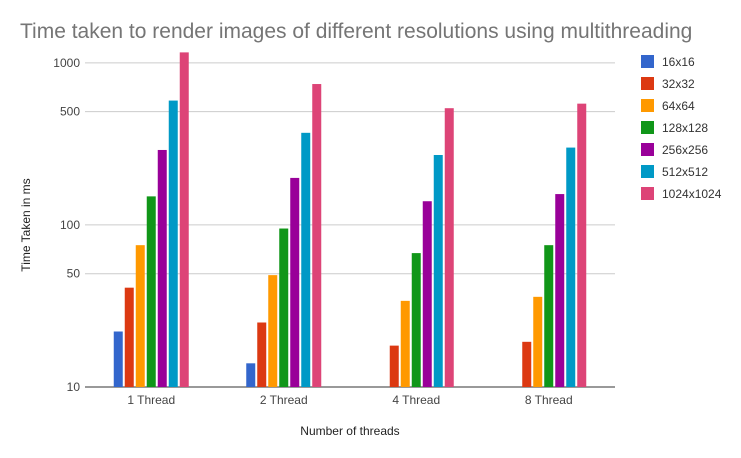 This screenshot has width=741, height=458. I want to click on x-axis-ticks: 1 Thread 2 Thread 4 Thread 8 Thread, so click(349, 400).